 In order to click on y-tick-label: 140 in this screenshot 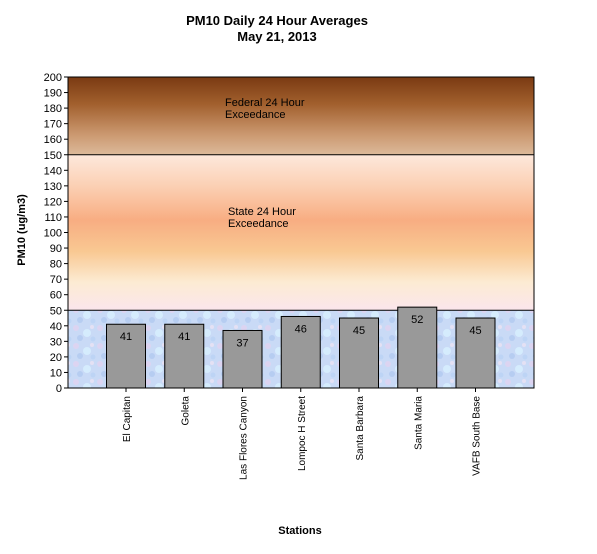, I will do `click(53, 171)`.